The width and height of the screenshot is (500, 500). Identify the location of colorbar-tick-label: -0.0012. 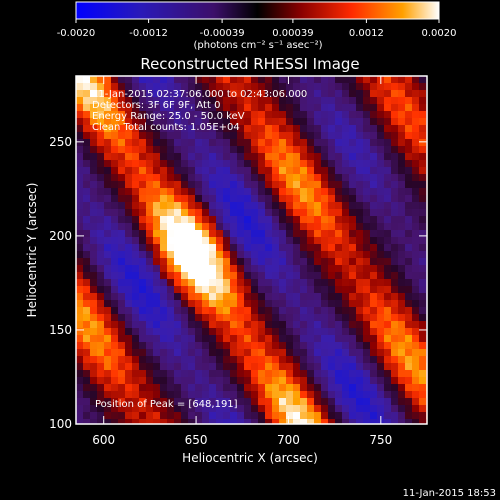
(148, 33).